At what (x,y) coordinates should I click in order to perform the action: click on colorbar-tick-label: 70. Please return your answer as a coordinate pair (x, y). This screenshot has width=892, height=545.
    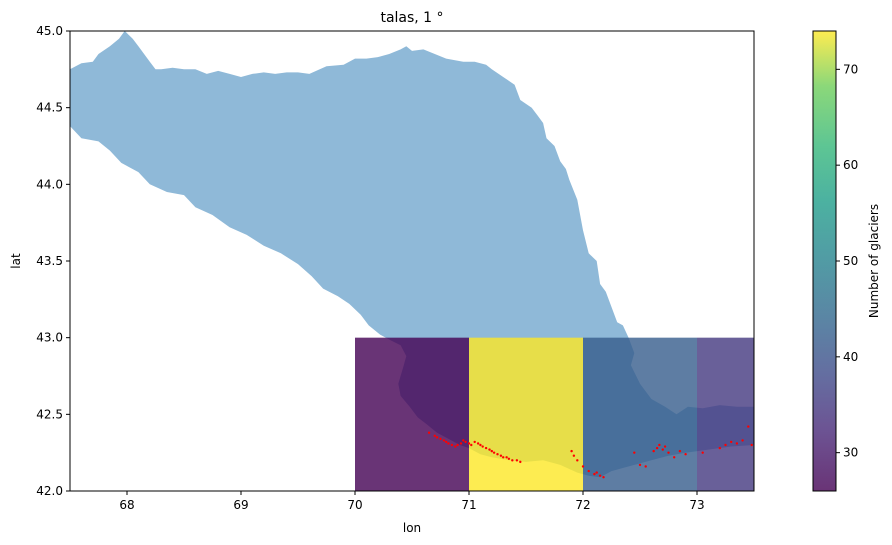
    Looking at the image, I should click on (850, 69).